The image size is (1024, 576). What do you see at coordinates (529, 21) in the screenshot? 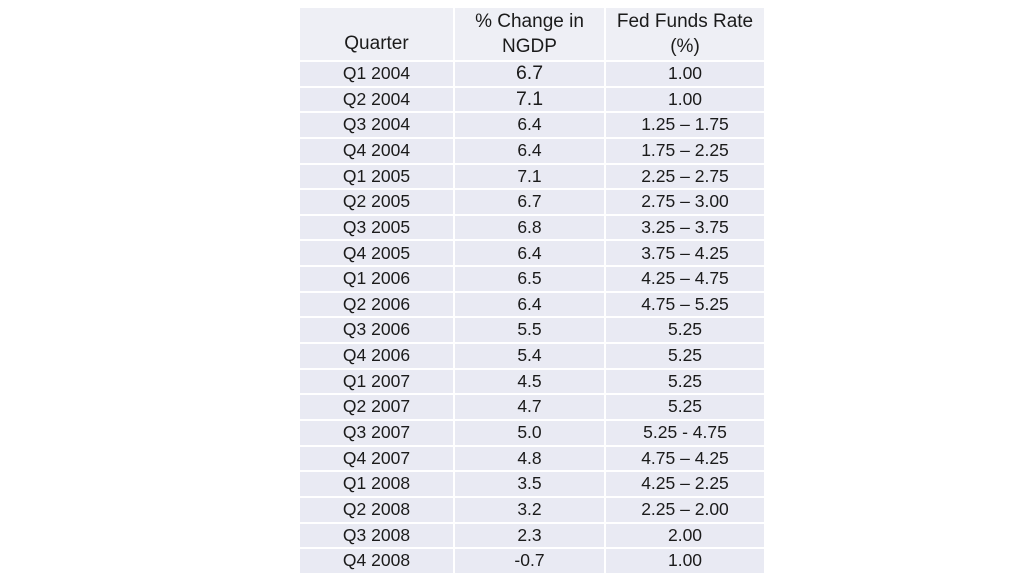
I see `column-header-ngdp-line1: % Change in` at bounding box center [529, 21].